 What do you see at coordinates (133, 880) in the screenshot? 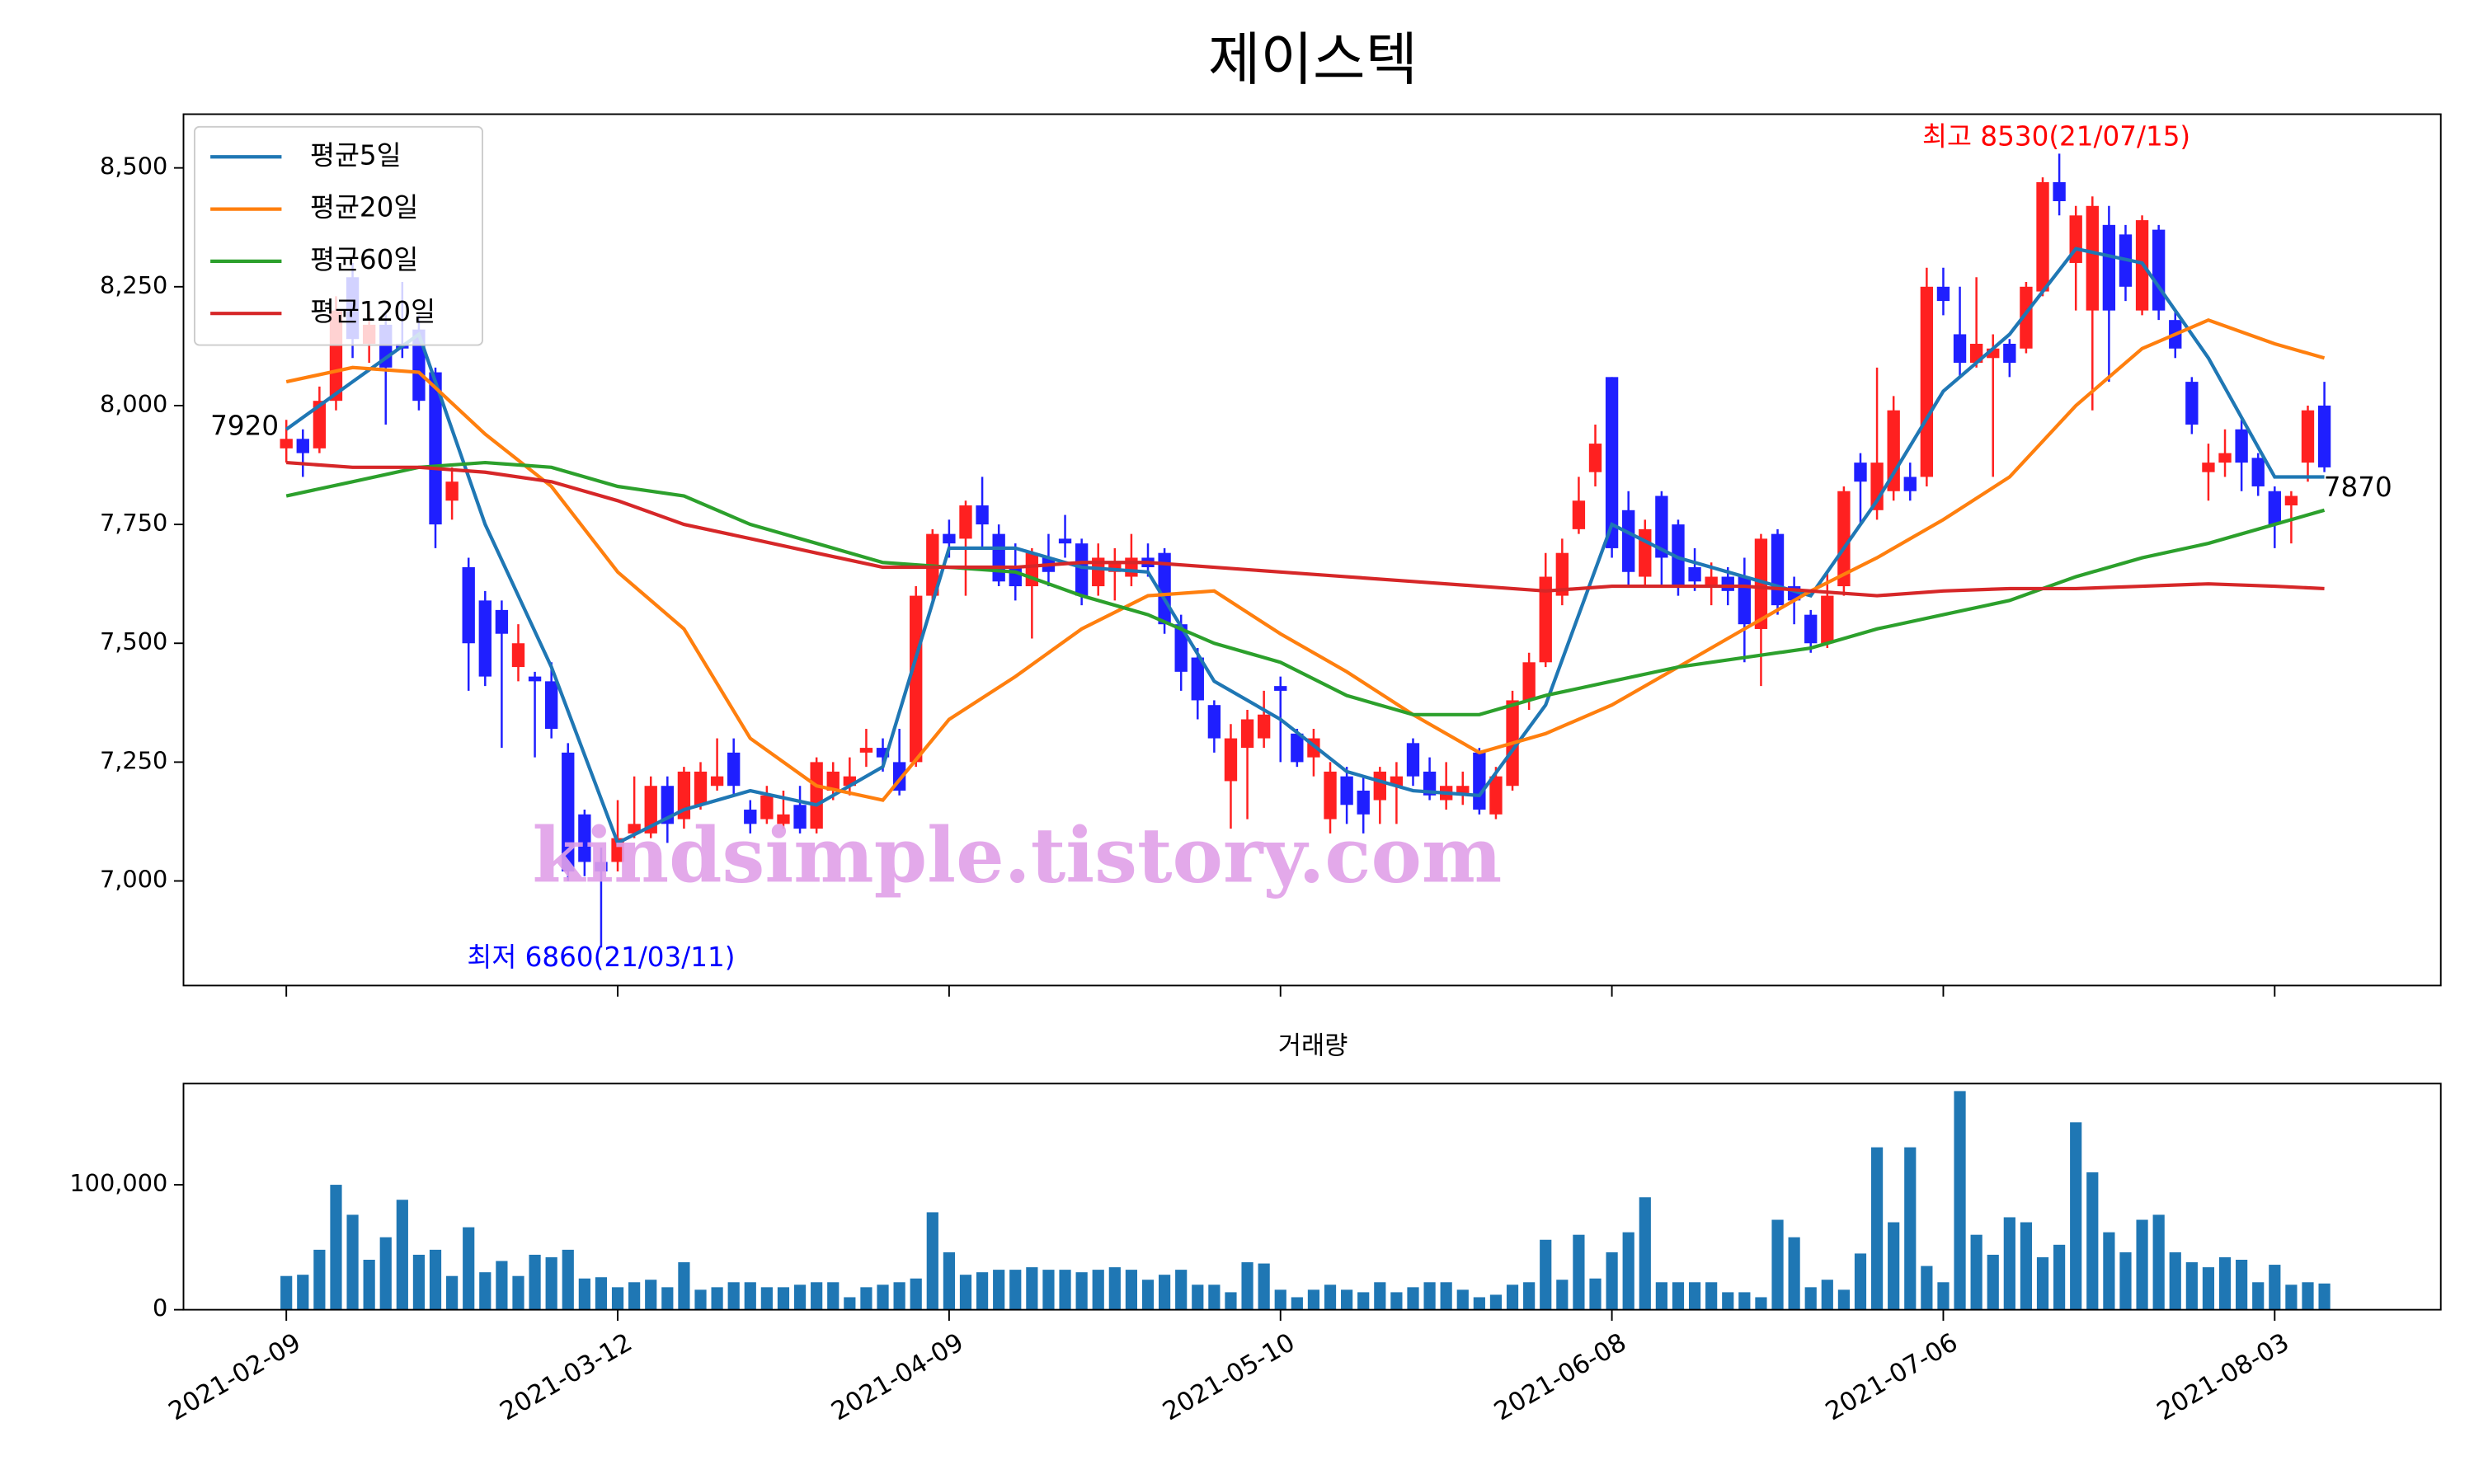
I see `y-tick-label: 7,000` at bounding box center [133, 880].